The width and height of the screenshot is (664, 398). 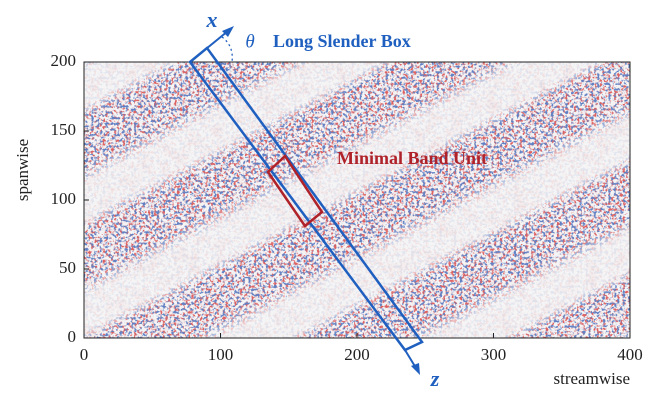 I want to click on x-tick-label: 300, so click(x=494, y=354).